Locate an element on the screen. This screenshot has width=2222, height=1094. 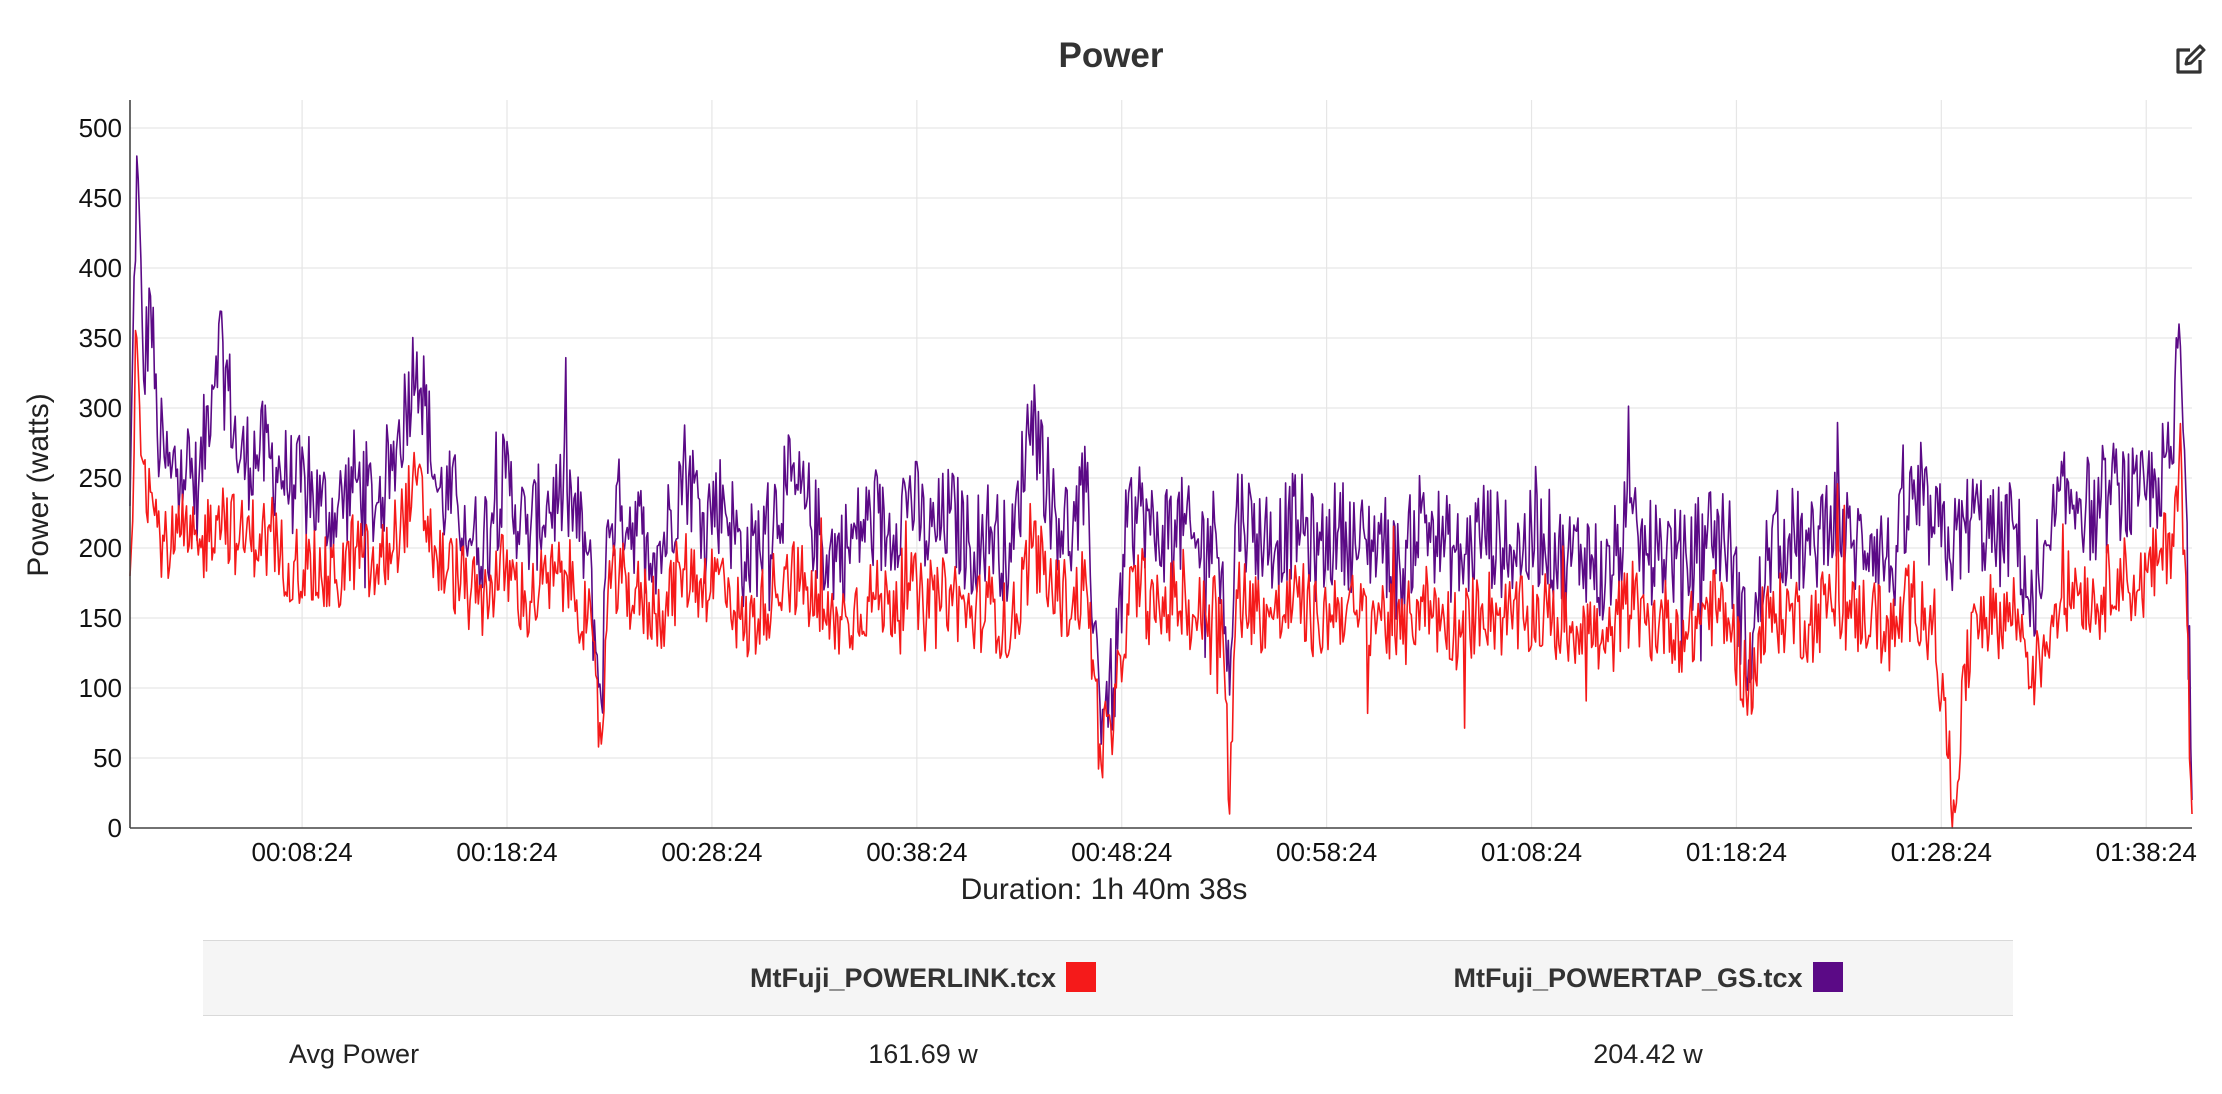
x-tick-label: 00:28:24 is located at coordinates (711, 852).